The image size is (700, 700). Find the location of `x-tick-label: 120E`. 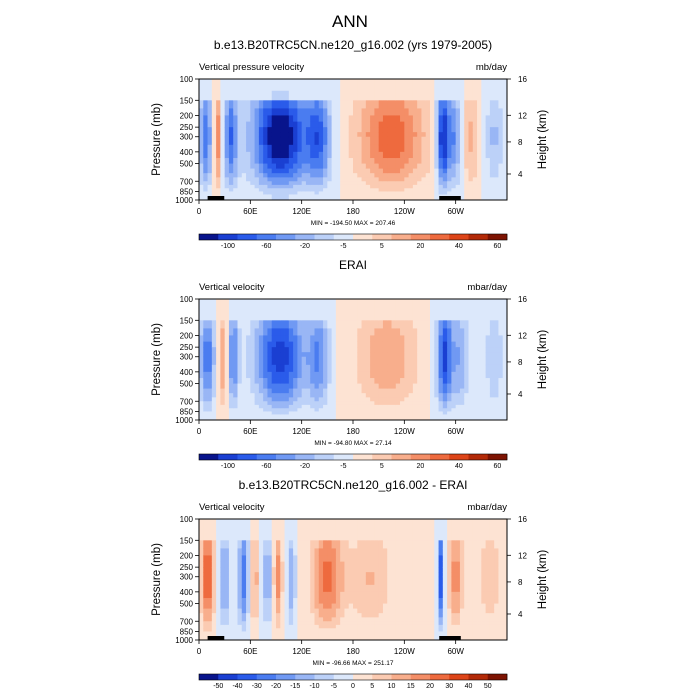

x-tick-label: 120E is located at coordinates (301, 431).